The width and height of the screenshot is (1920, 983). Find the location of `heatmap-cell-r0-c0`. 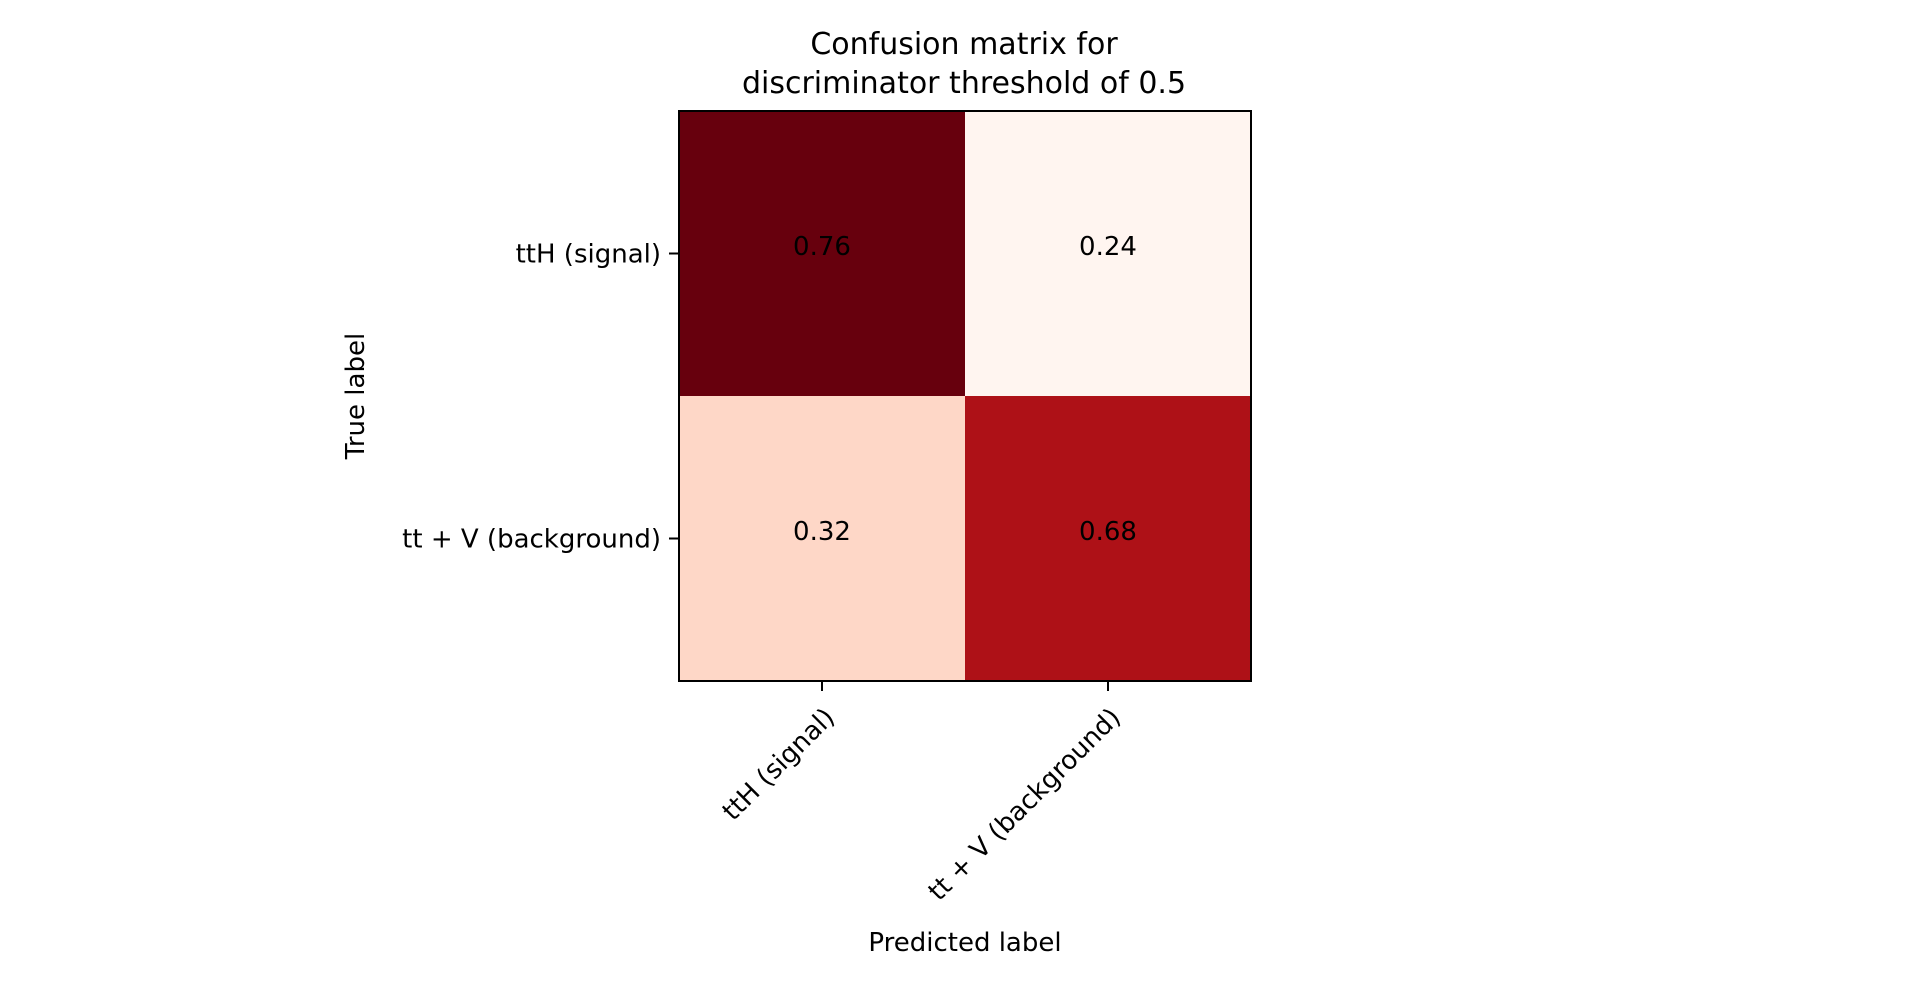

heatmap-cell-r0-c0 is located at coordinates (822, 253).